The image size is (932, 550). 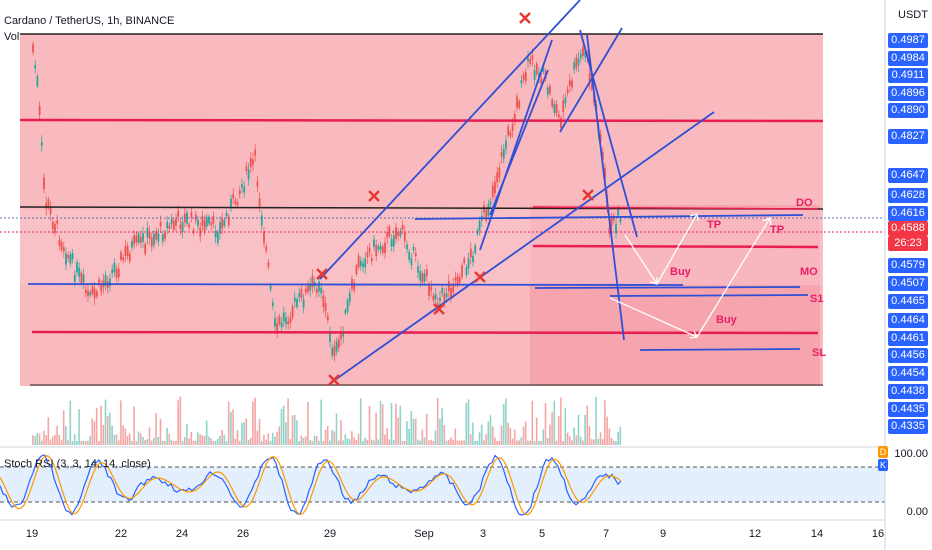 What do you see at coordinates (908, 320) in the screenshot?
I see `price-label: 0.4464` at bounding box center [908, 320].